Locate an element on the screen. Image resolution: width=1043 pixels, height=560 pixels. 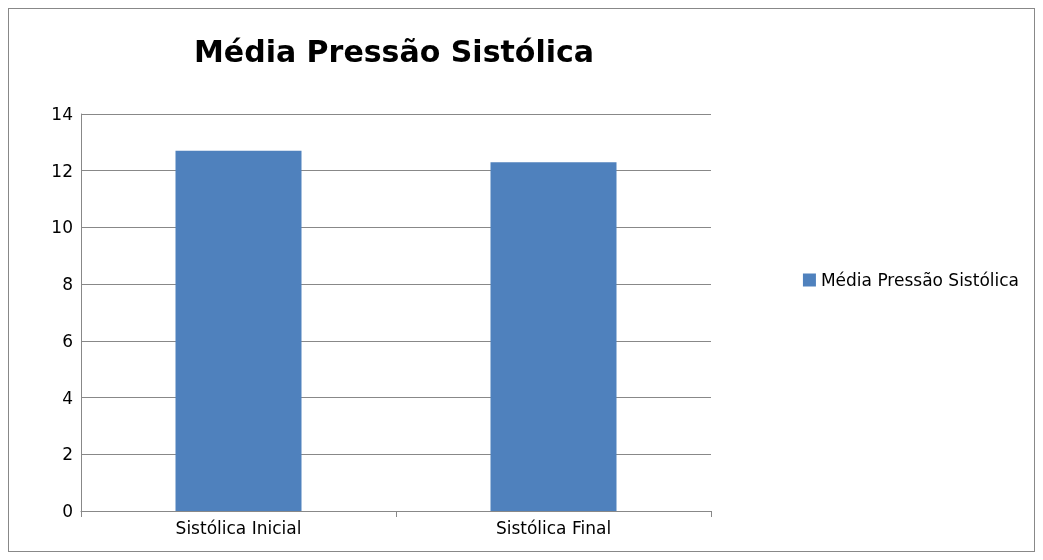
y-tick-label: 6 is located at coordinates (67, 340).